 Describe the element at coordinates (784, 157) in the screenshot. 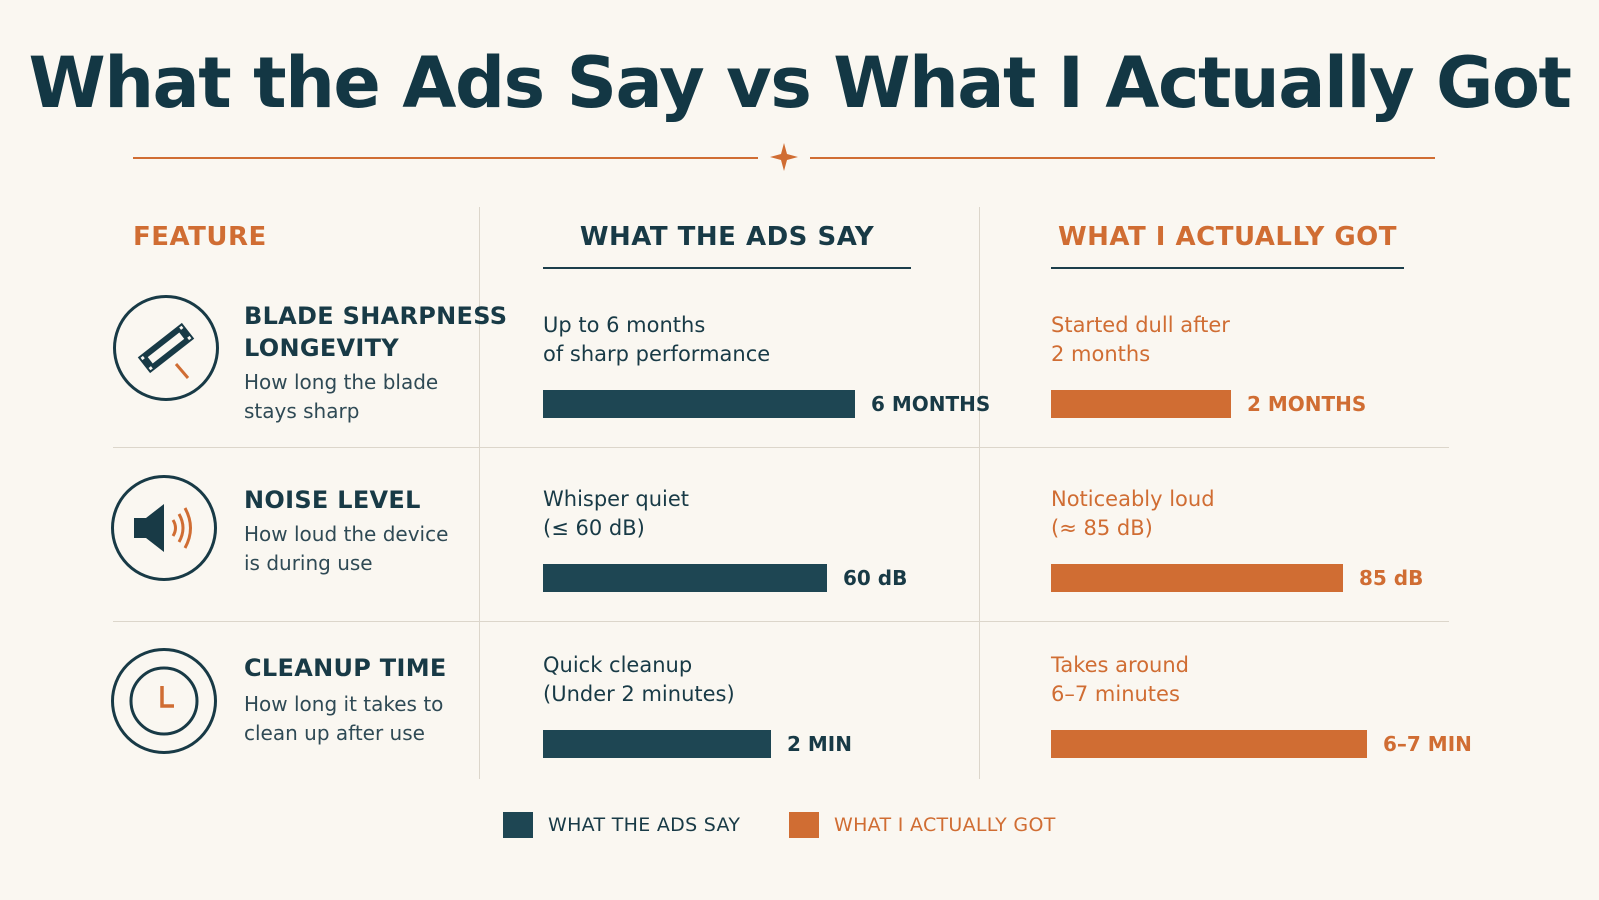

I see `sparkle-icon` at that location.